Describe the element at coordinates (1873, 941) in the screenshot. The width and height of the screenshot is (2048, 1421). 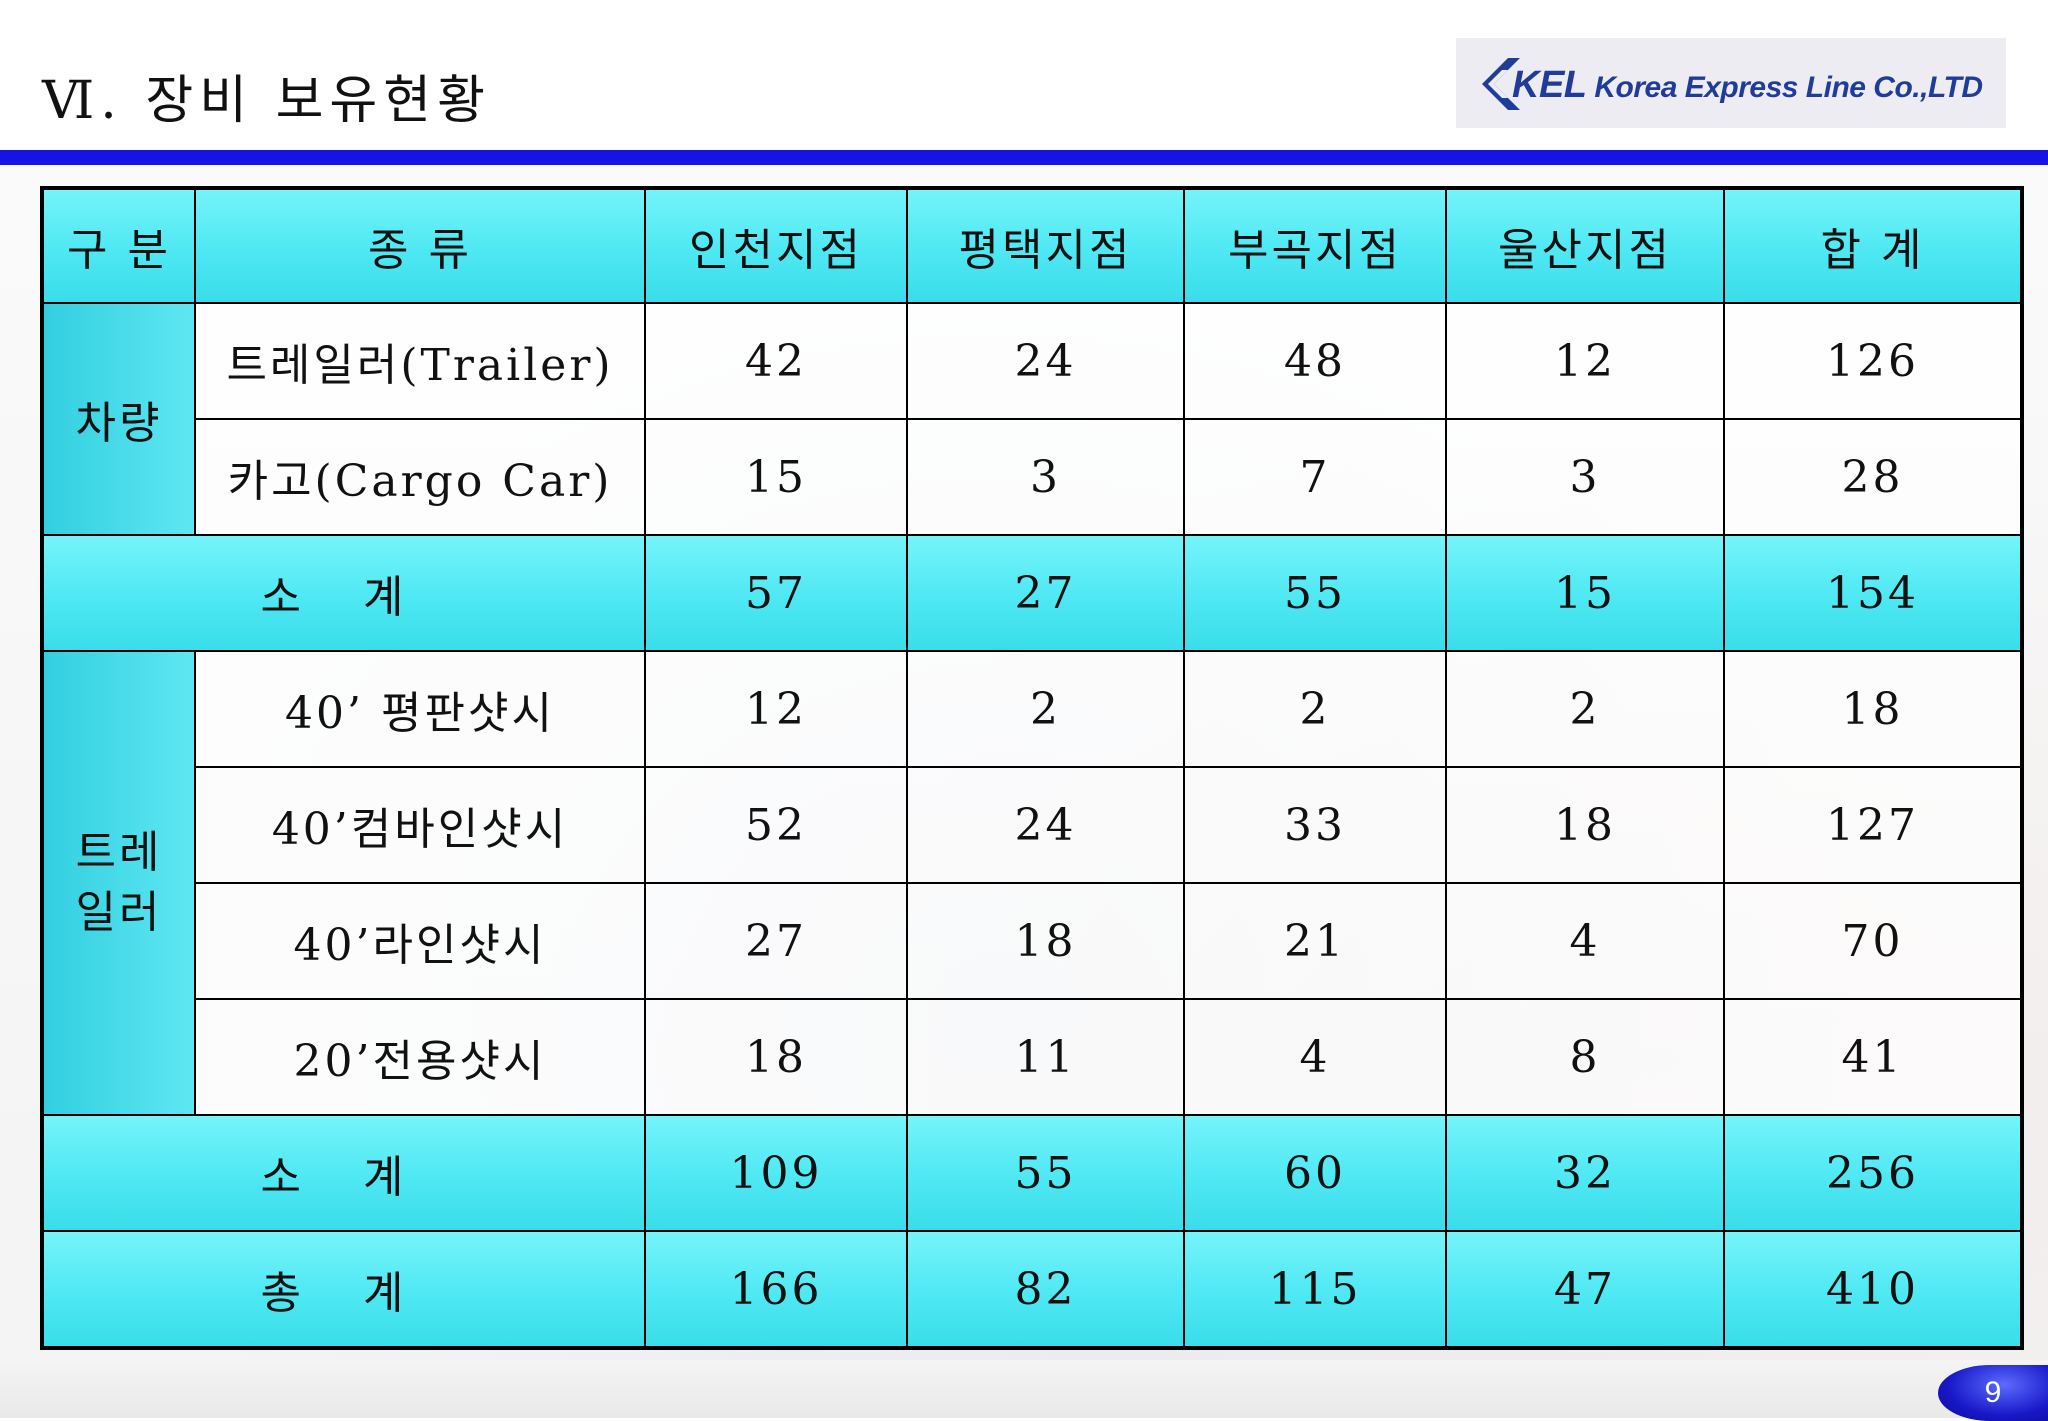
I see `cell-value: 70` at that location.